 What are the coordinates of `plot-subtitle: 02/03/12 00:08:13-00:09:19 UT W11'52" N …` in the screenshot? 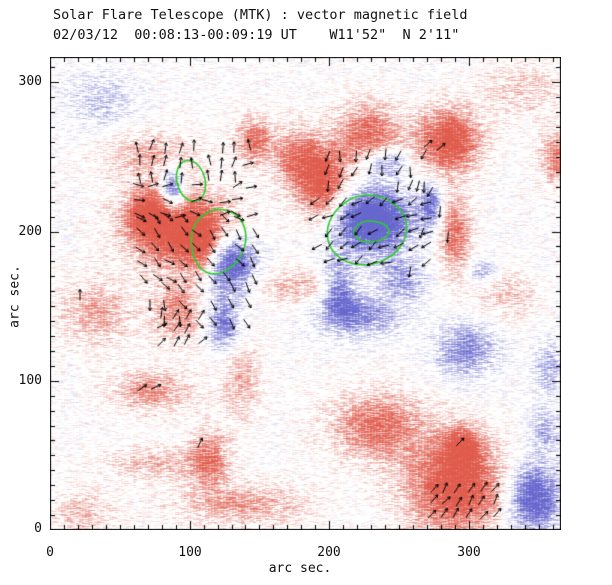 It's located at (256, 35).